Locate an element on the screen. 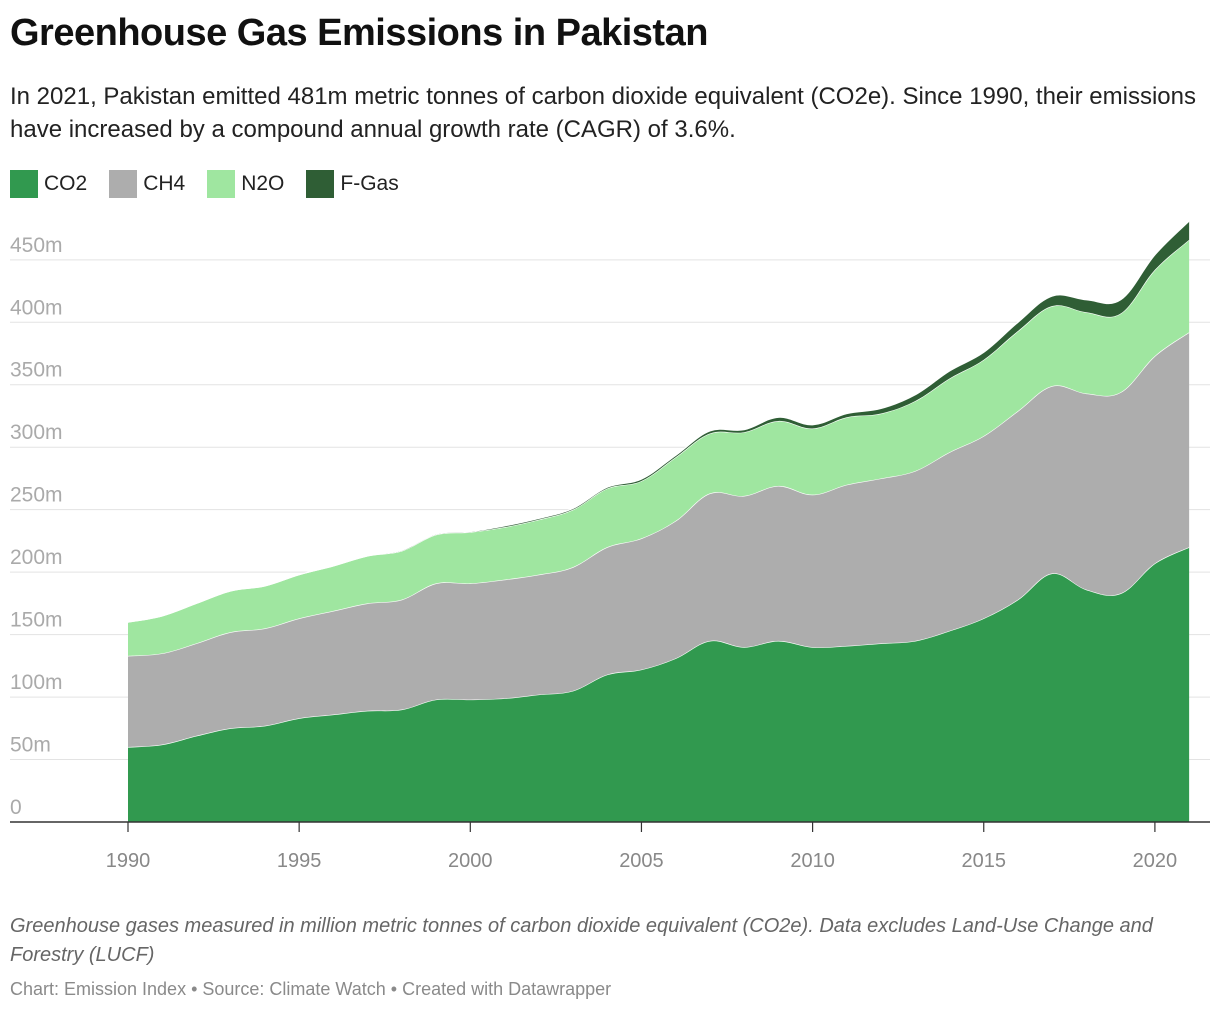 This screenshot has height=1014, width=1220. y-axis-ticks: 0 50m 100m 150m 200m 250m 300m 350m 400m 450m is located at coordinates (36, 526).